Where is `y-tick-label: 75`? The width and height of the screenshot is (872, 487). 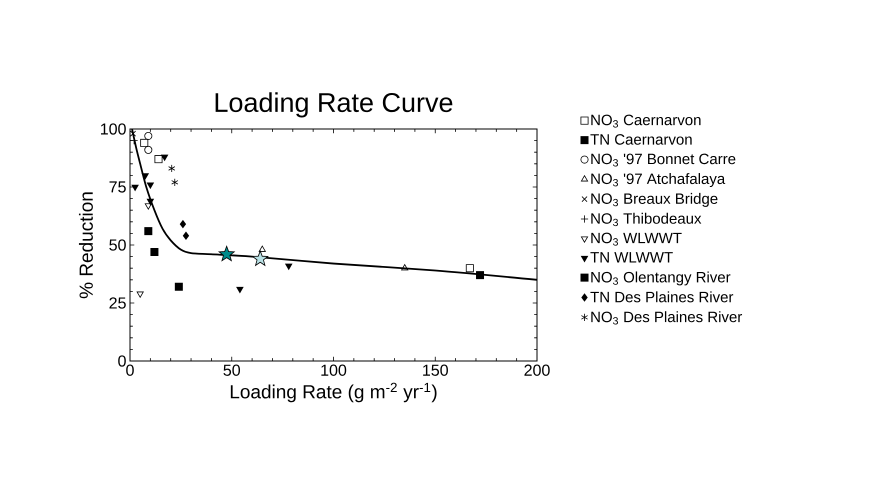
y-tick-label: 75 is located at coordinates (117, 187).